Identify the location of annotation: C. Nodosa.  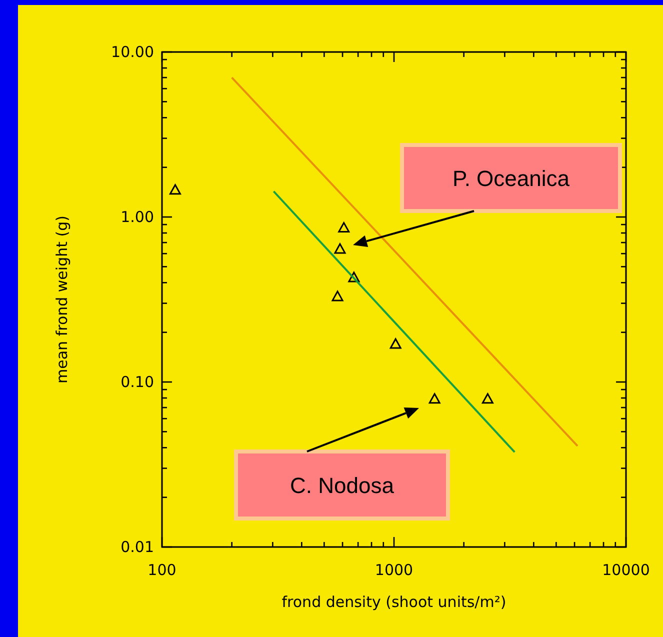
(342, 485).